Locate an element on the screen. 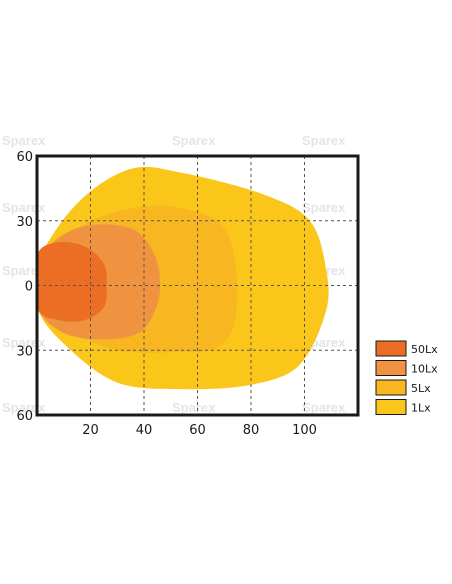 The height and width of the screenshot is (584, 452). y-tick-labels: 60 30 0 30 60 is located at coordinates (24, 287).